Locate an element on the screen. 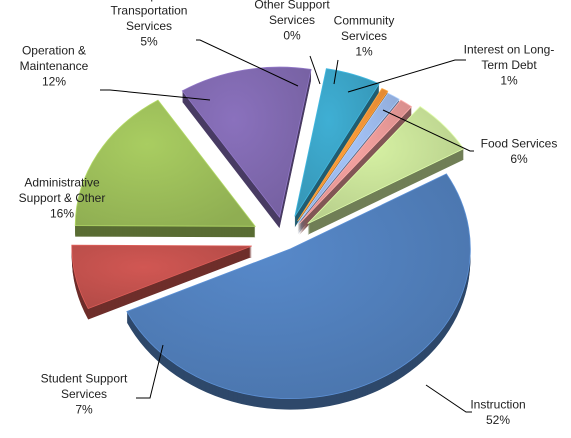 This screenshot has width=571, height=438. data-label: Administrative Support & Other 16% is located at coordinates (62, 198).